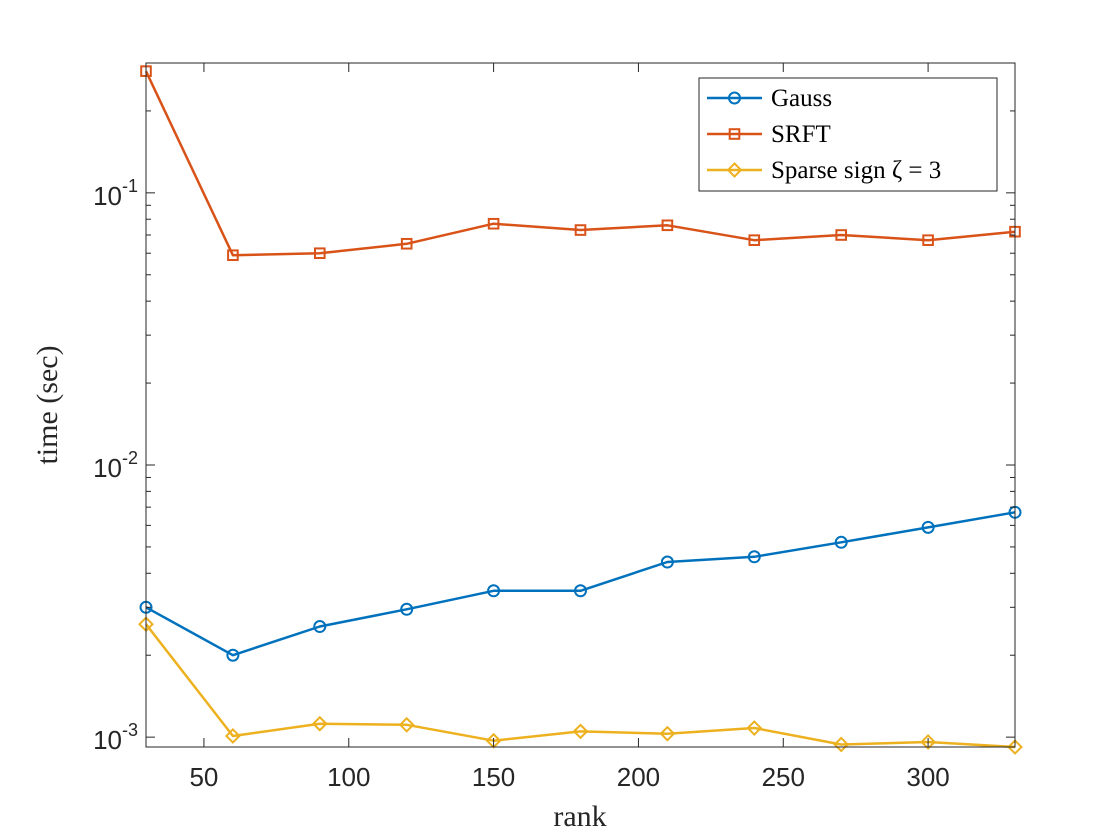 Image resolution: width=1120 pixels, height=840 pixels. Describe the element at coordinates (801, 134) in the screenshot. I see `legend-label: SRFT` at that location.